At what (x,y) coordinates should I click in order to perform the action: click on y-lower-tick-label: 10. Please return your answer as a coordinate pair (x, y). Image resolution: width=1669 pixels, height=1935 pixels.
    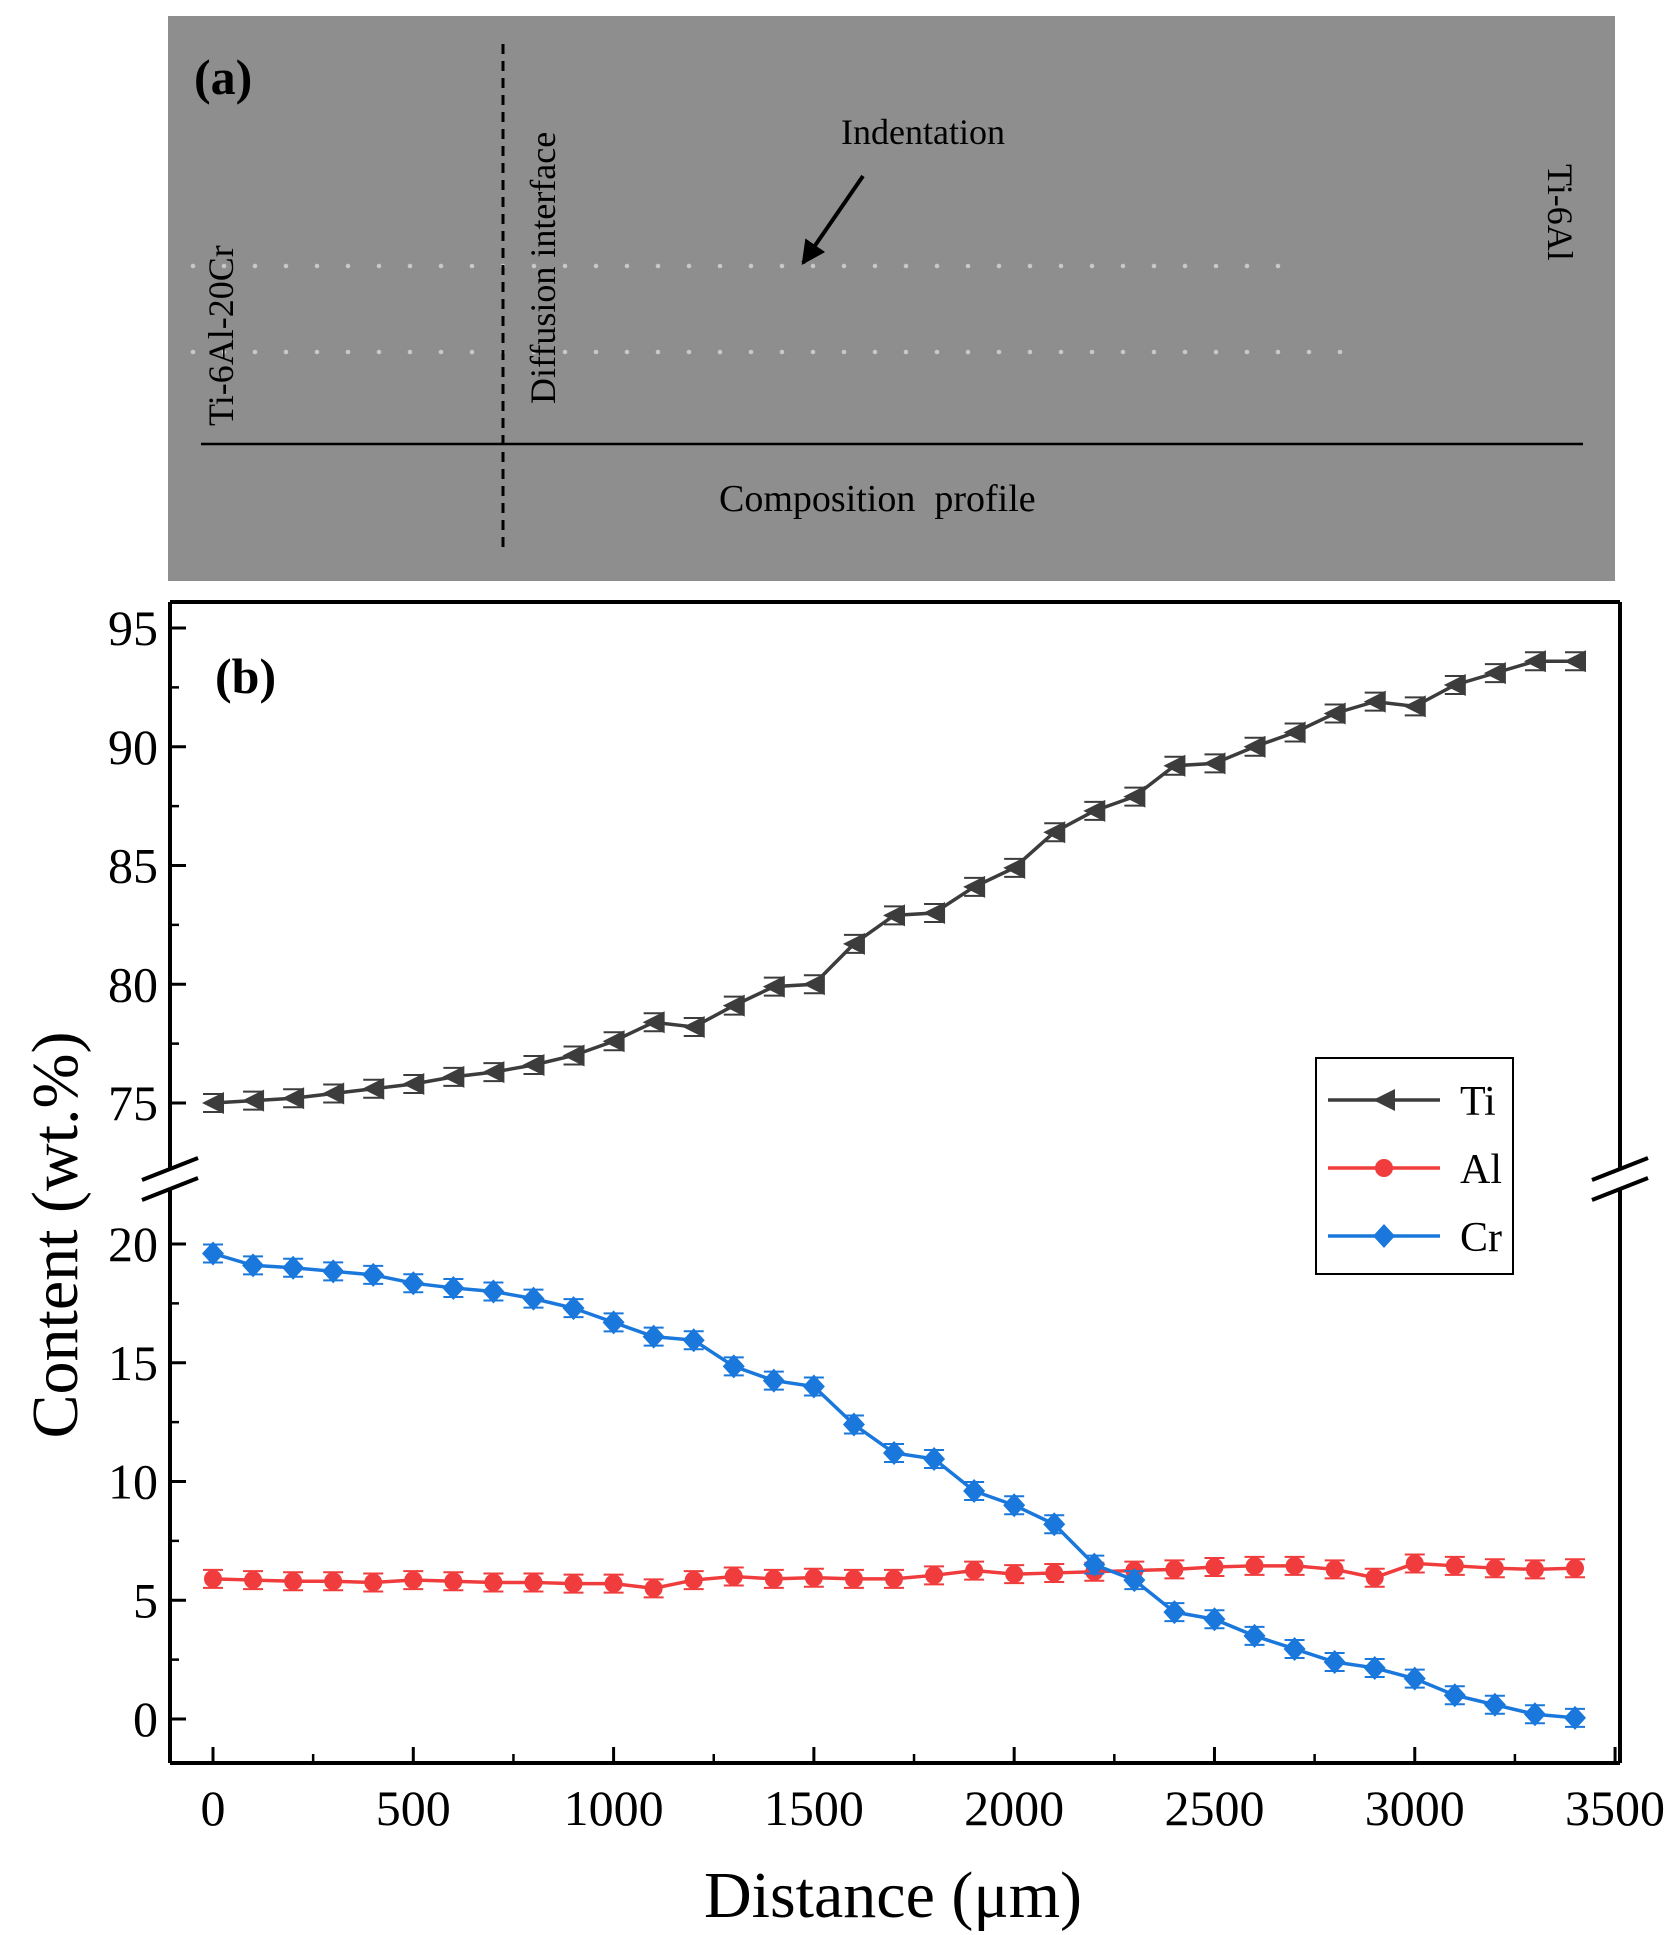
    Looking at the image, I should click on (133, 1482).